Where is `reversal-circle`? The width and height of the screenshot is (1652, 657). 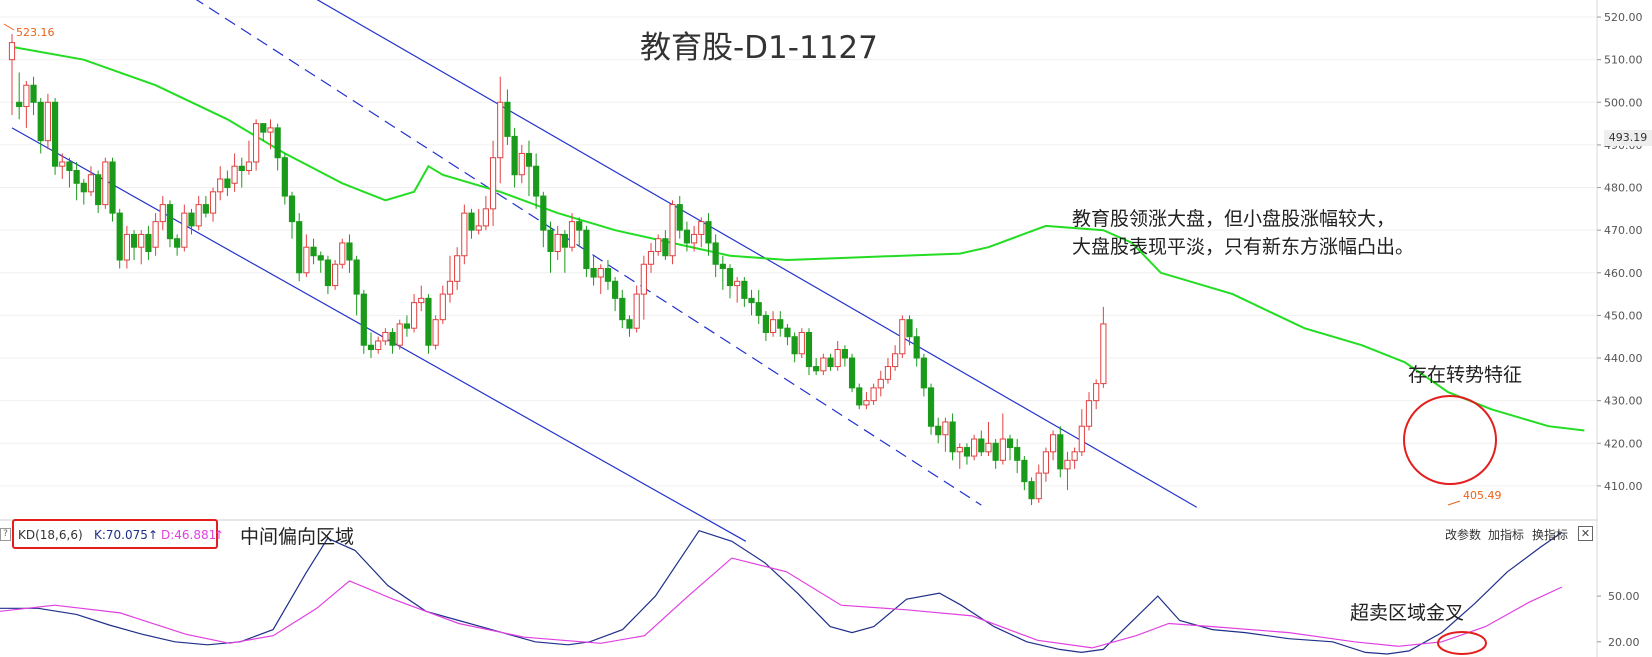 reversal-circle is located at coordinates (1450, 440).